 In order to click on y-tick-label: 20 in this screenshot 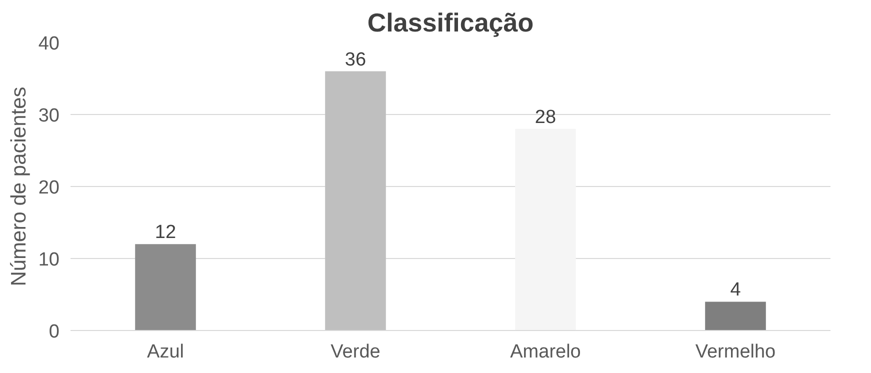, I will do `click(49, 188)`.